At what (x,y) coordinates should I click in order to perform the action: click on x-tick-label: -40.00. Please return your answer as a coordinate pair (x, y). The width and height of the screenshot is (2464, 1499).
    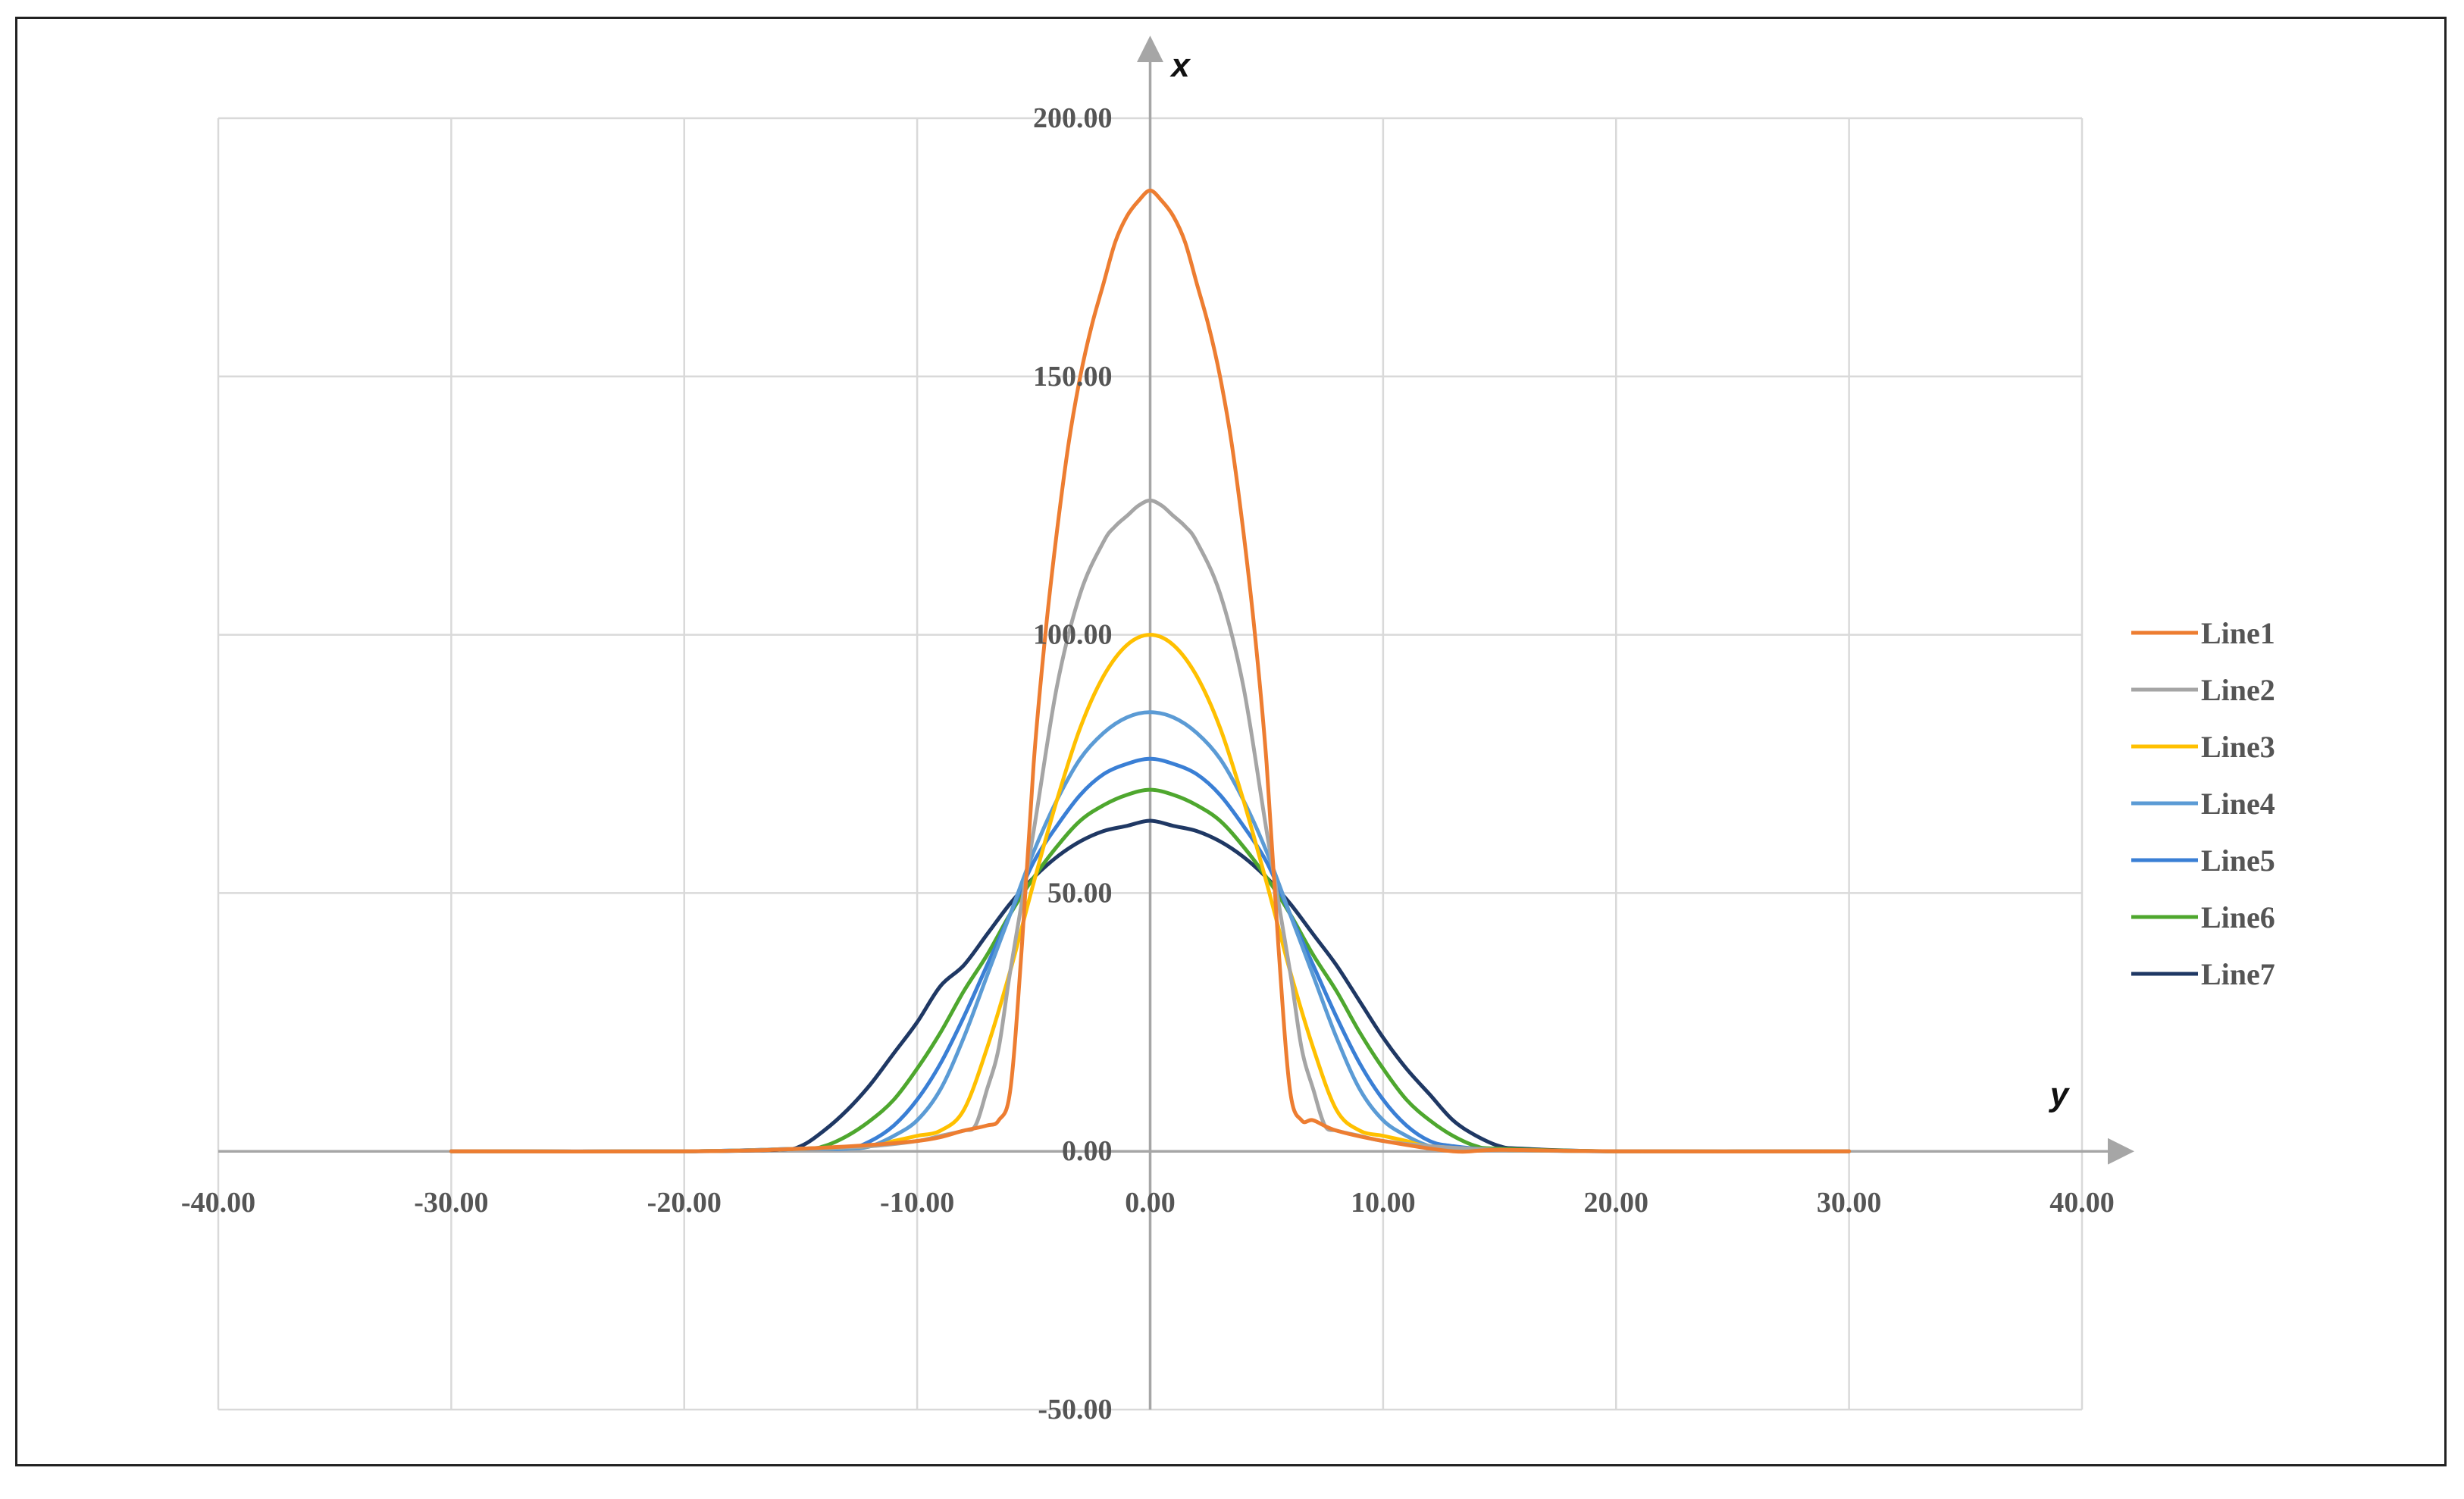
    Looking at the image, I should click on (218, 1203).